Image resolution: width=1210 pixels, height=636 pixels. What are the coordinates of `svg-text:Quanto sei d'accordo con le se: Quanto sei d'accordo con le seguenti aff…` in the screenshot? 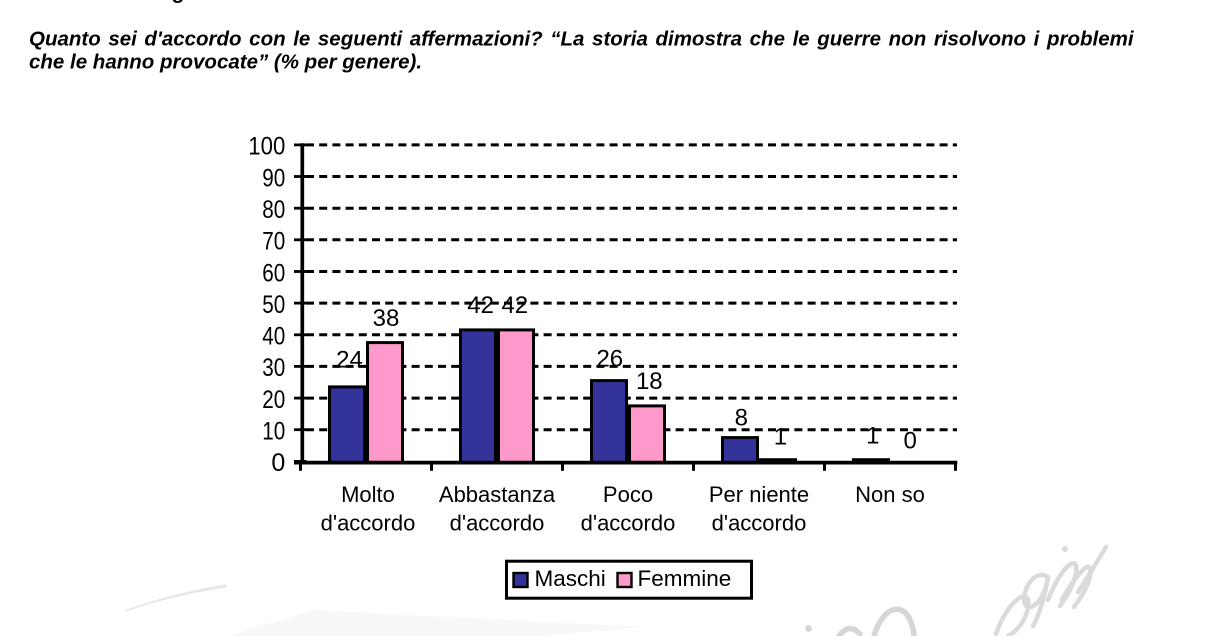 It's located at (582, 39).